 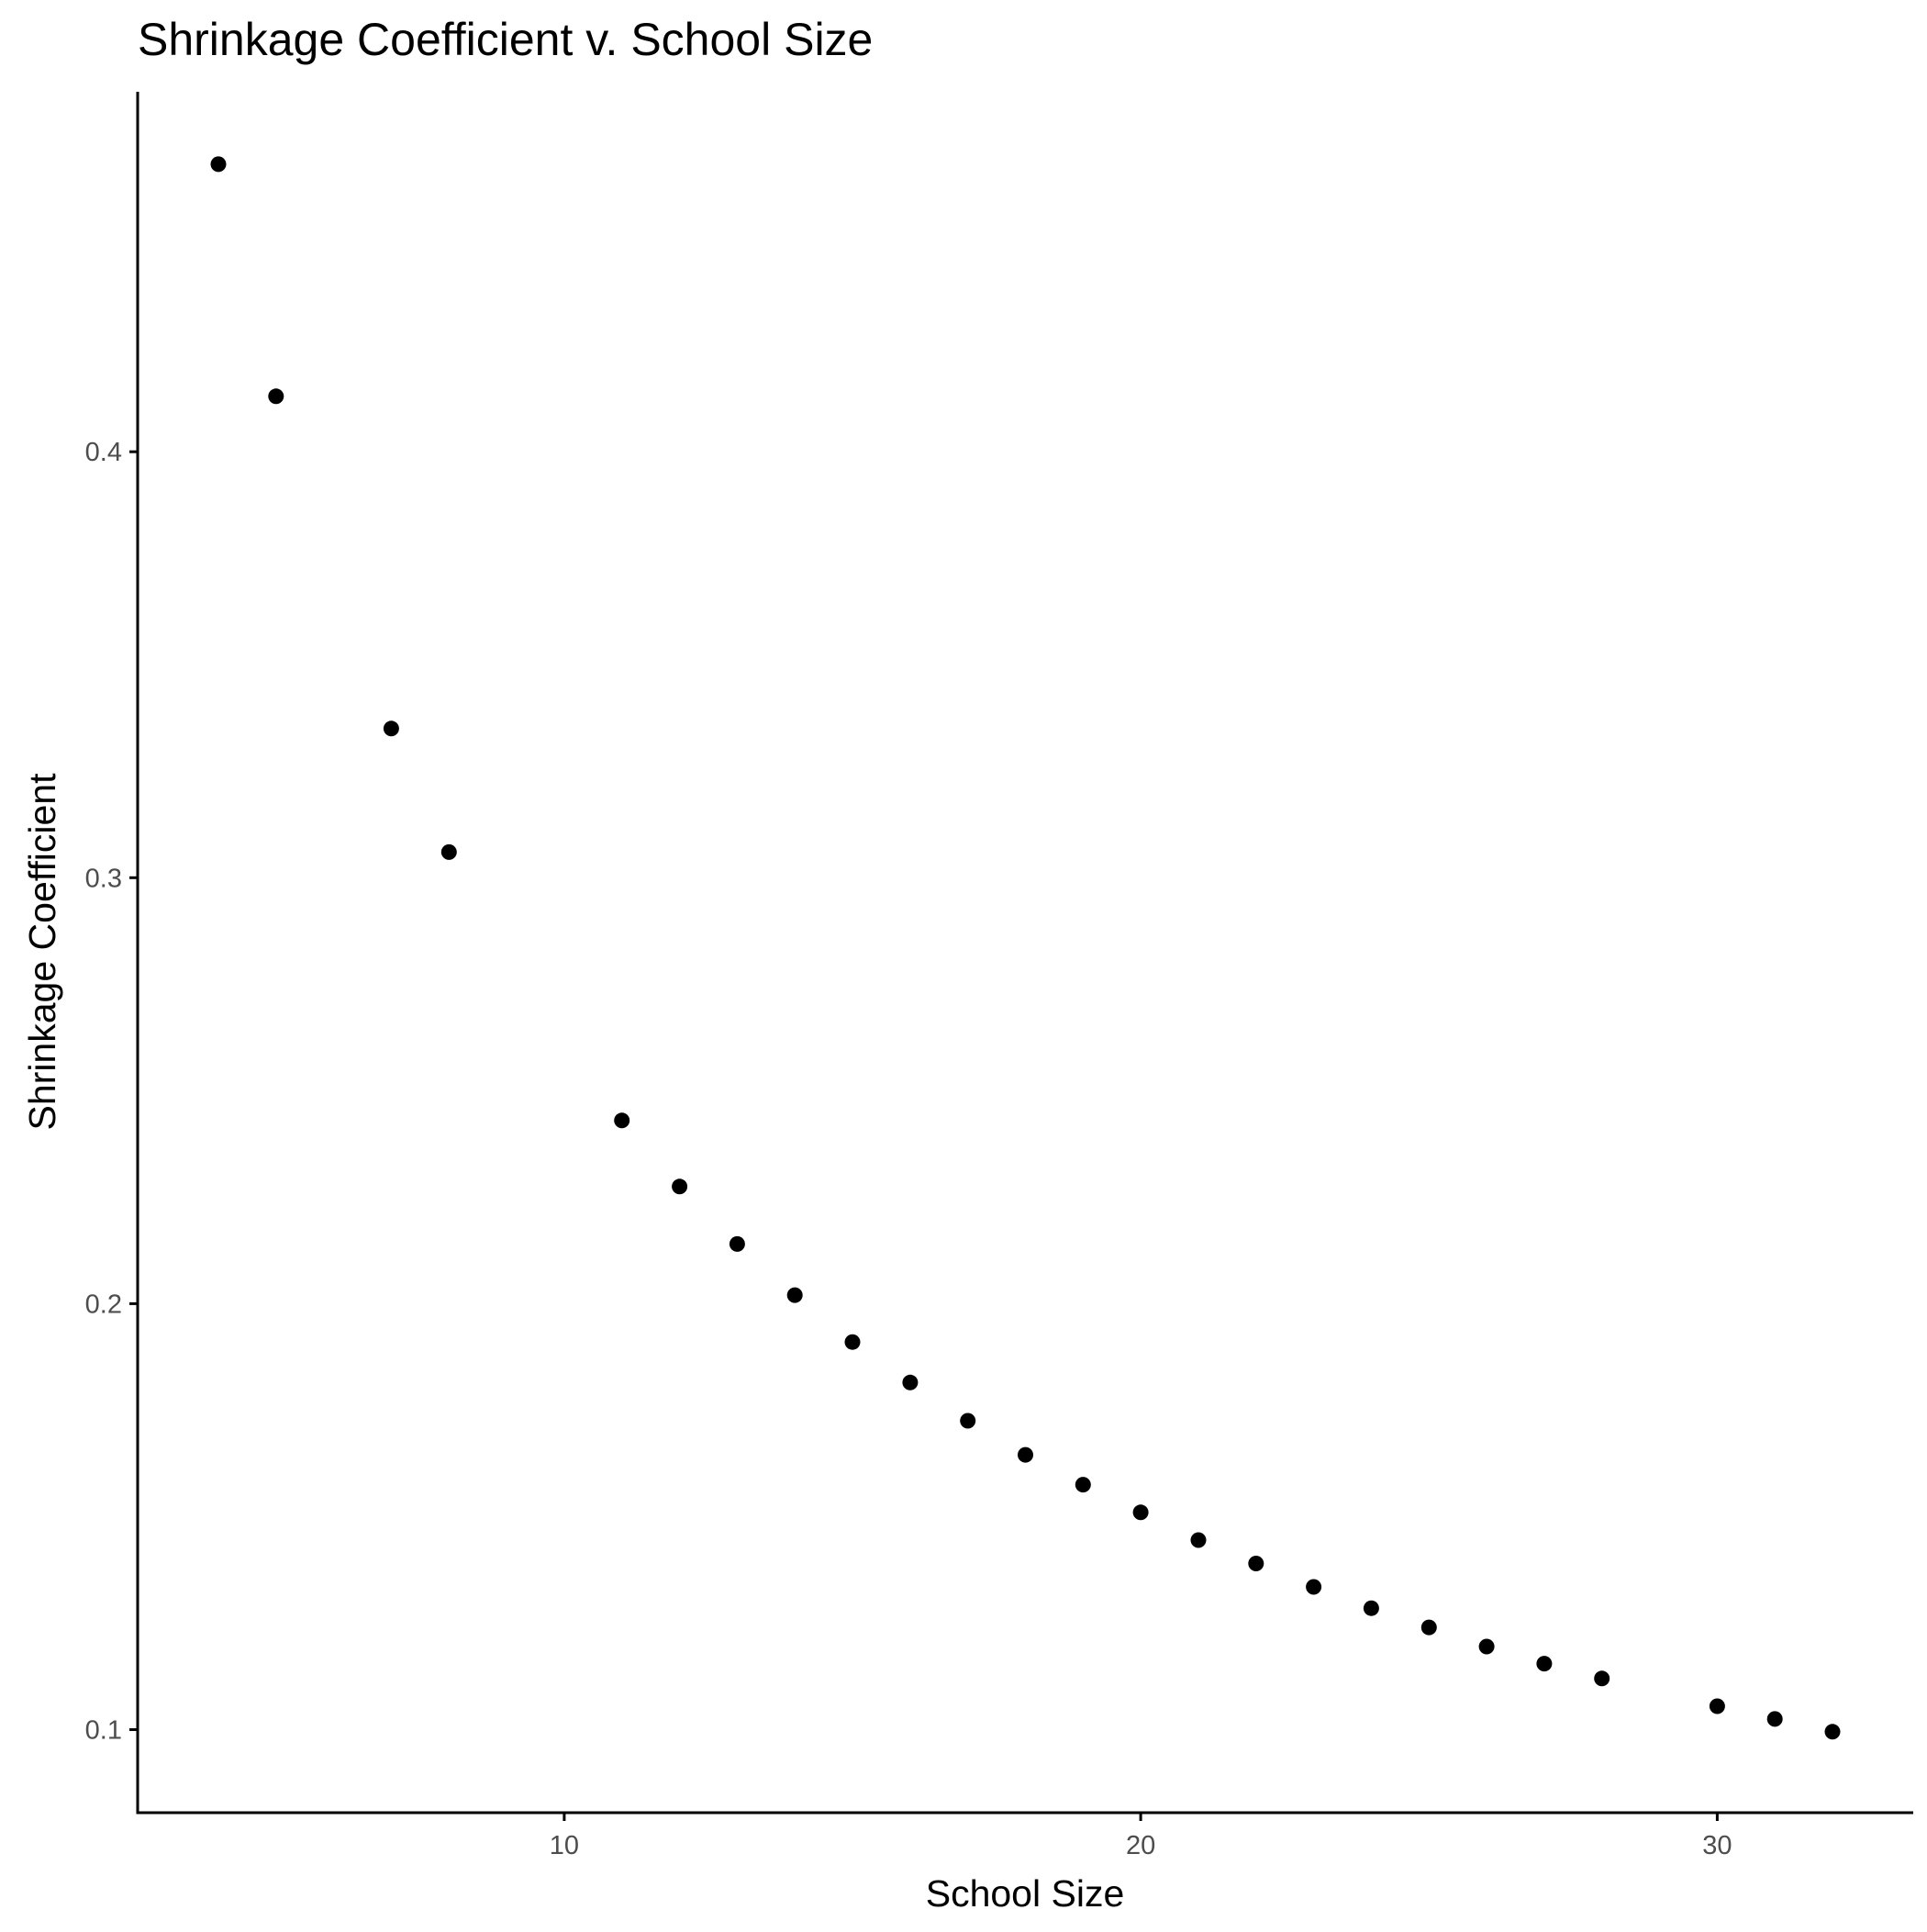 I want to click on y-tick-label: 0.1, so click(x=103, y=1731).